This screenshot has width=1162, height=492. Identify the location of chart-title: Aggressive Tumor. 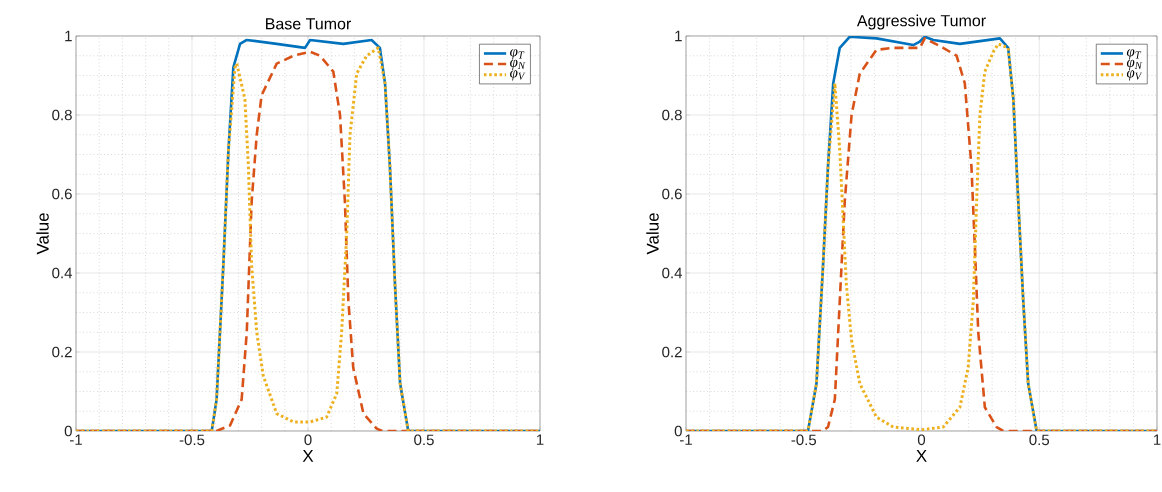
(921, 22).